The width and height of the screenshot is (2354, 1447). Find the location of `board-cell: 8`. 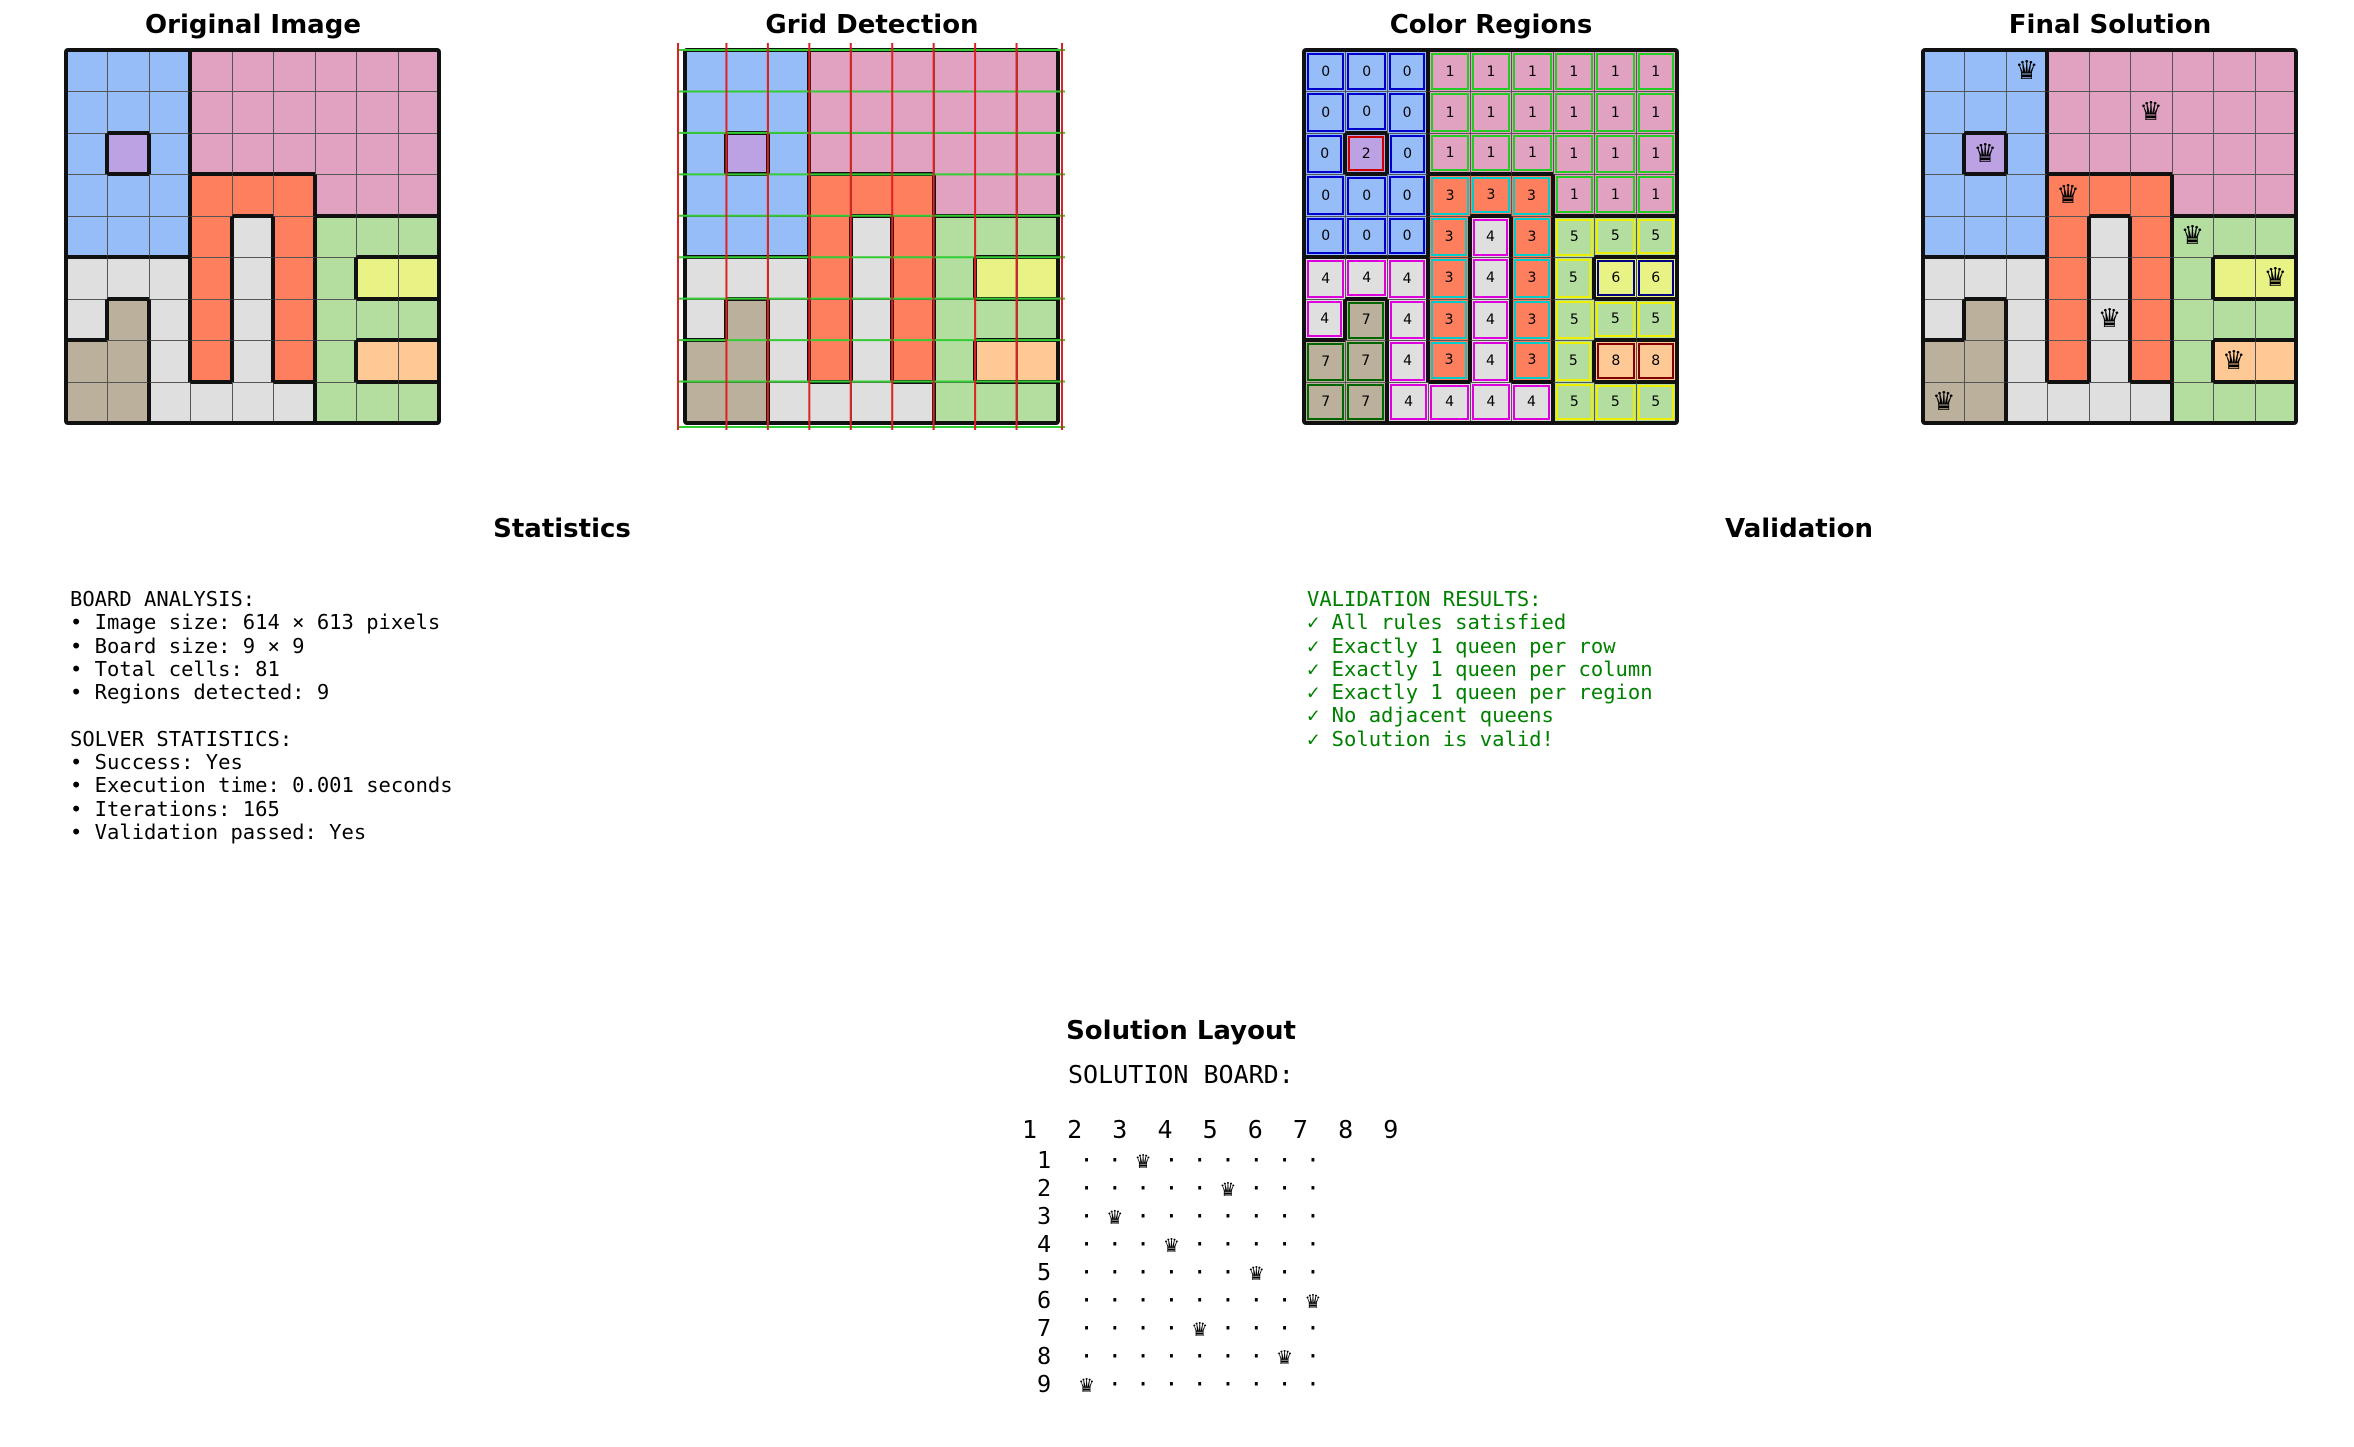

board-cell: 8 is located at coordinates (1615, 361).